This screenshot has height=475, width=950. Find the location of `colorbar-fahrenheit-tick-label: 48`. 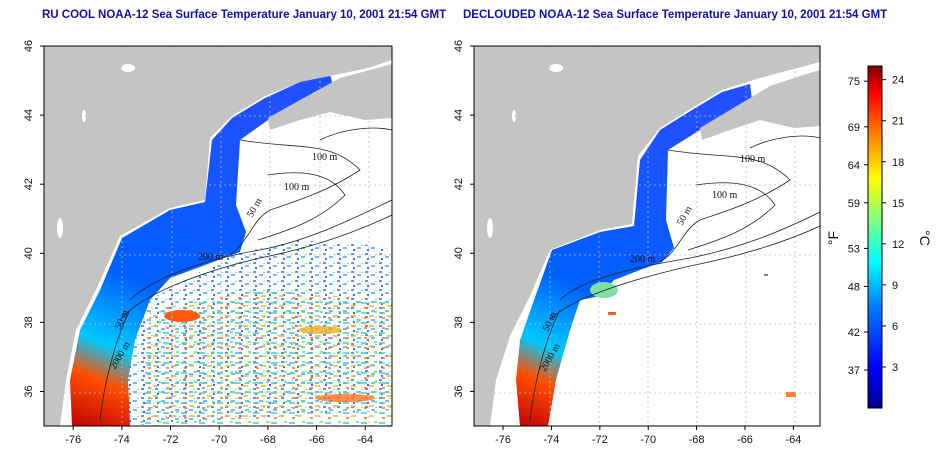

colorbar-fahrenheit-tick-label: 48 is located at coordinates (854, 287).